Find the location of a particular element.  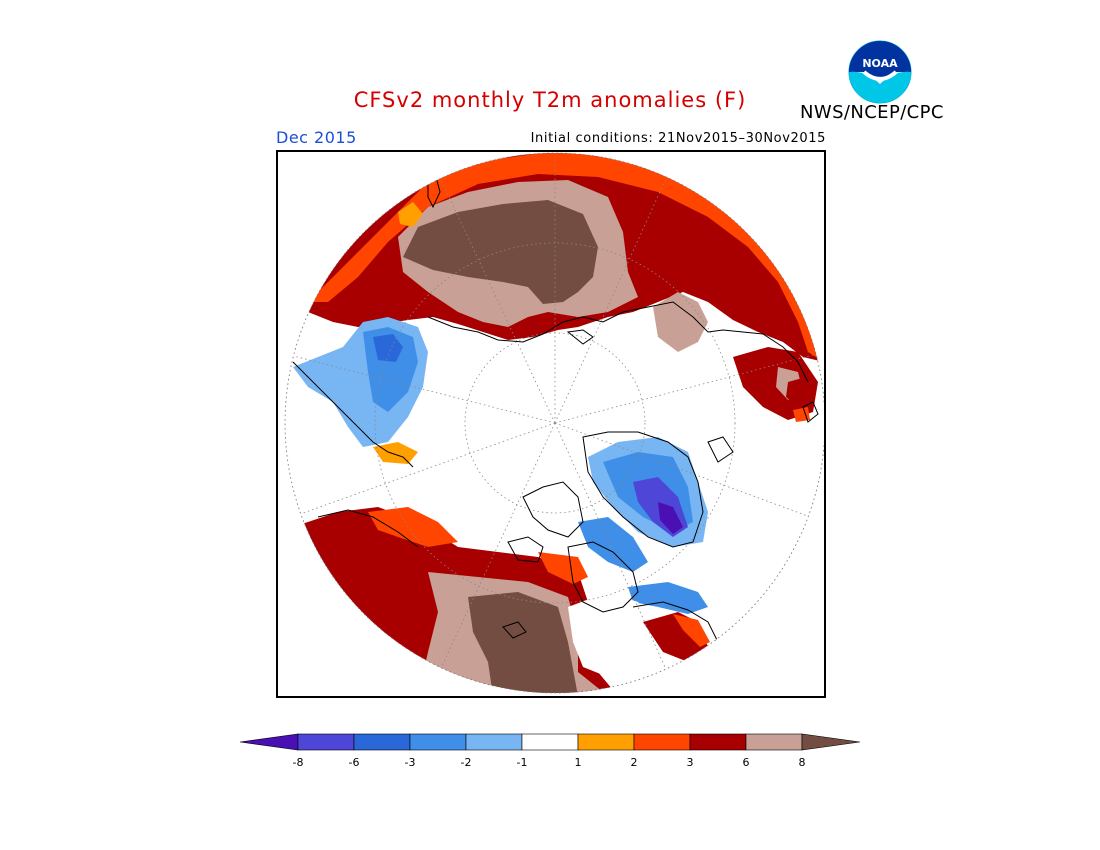

colorbar-swatch-min is located at coordinates (269, 742).